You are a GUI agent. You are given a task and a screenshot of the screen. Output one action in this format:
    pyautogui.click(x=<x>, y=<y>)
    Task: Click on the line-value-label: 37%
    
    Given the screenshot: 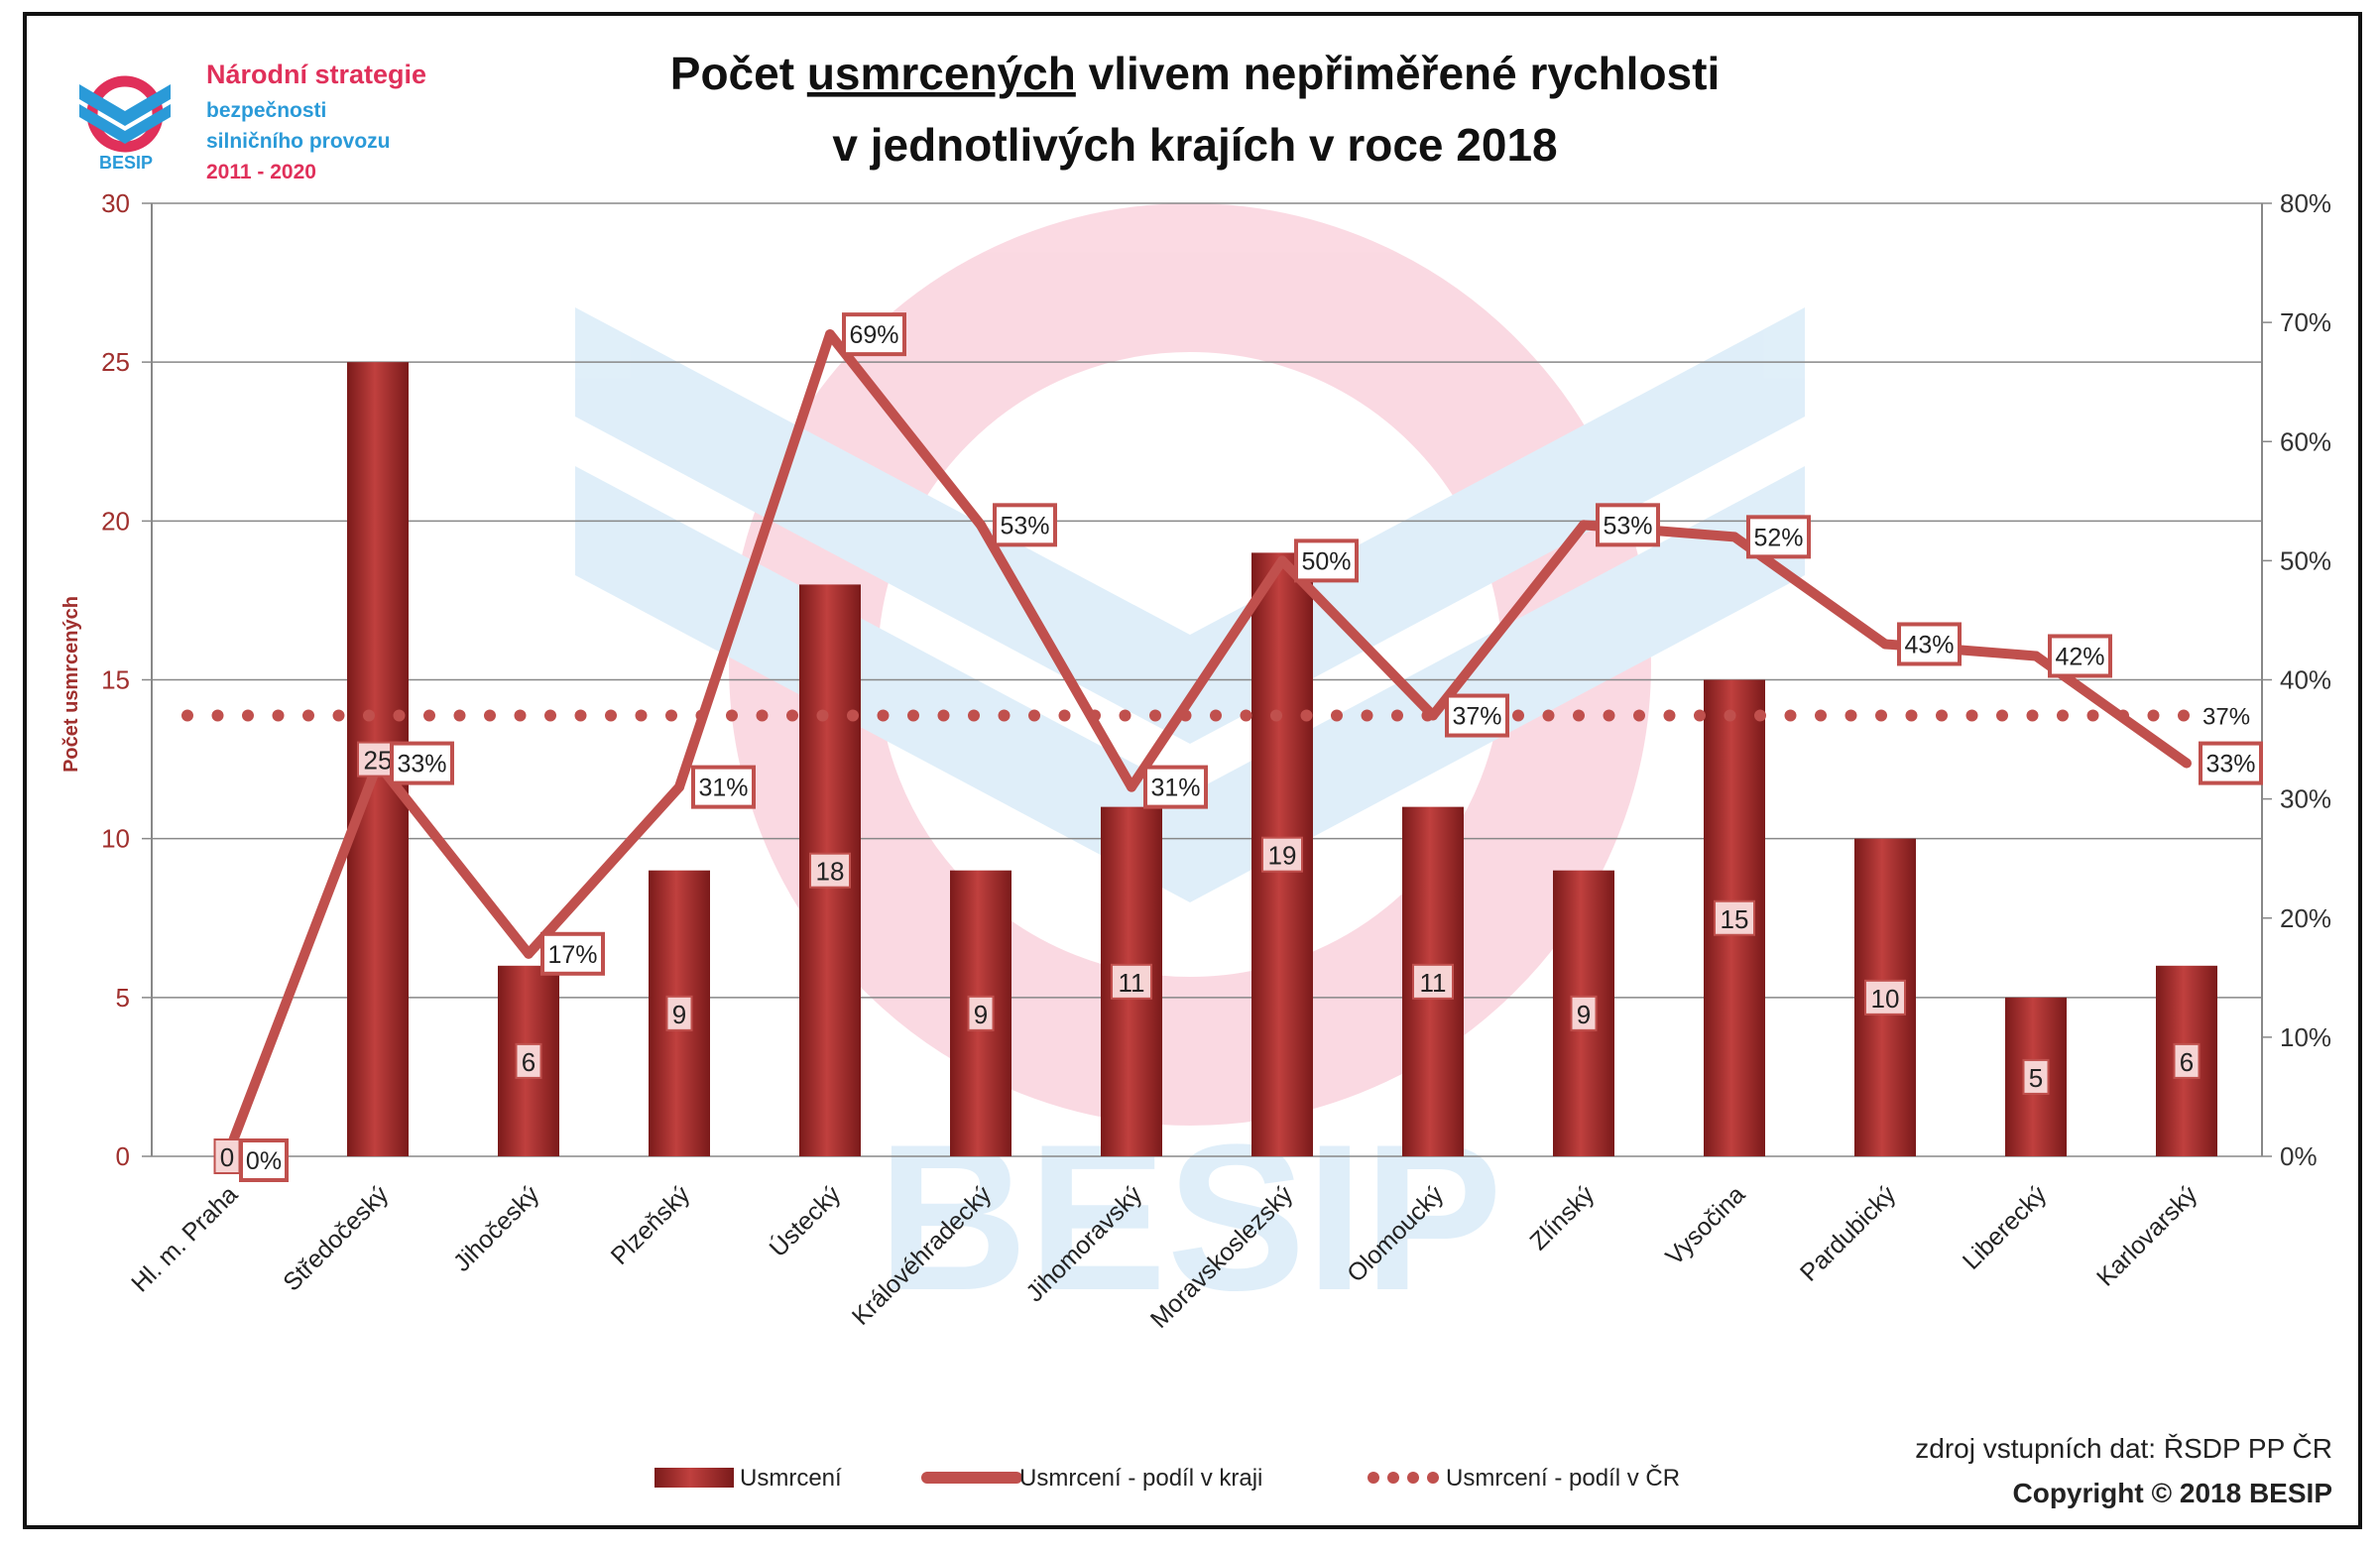 What is the action you would take?
    pyautogui.click(x=1476, y=717)
    